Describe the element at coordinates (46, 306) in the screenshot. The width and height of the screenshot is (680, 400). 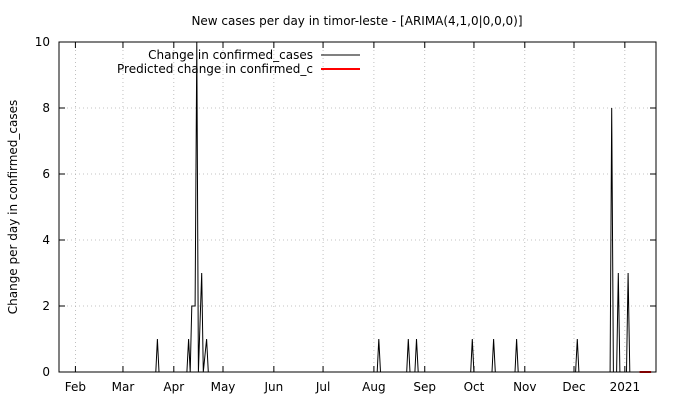
I see `y-tick-label: 2` at that location.